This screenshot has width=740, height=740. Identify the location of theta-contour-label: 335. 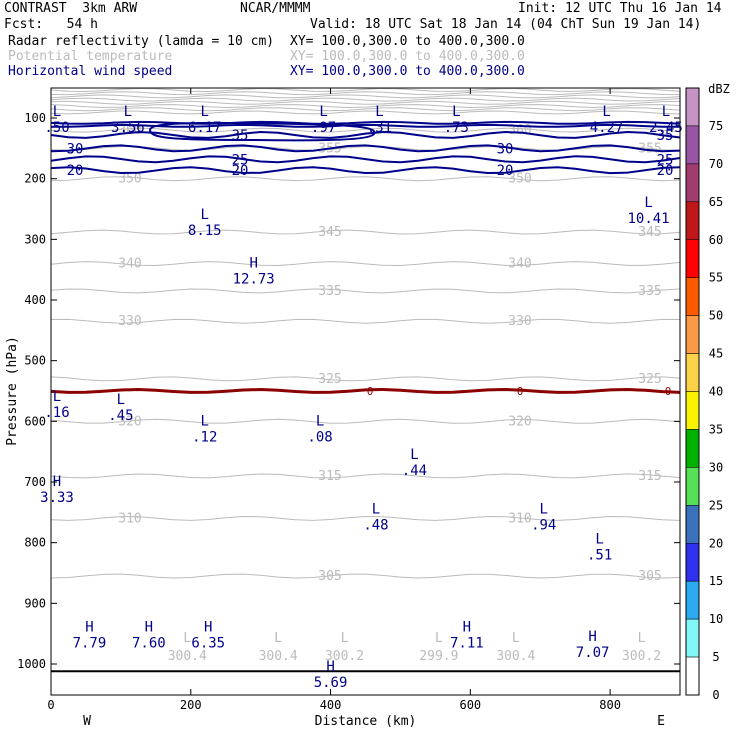
(649, 291).